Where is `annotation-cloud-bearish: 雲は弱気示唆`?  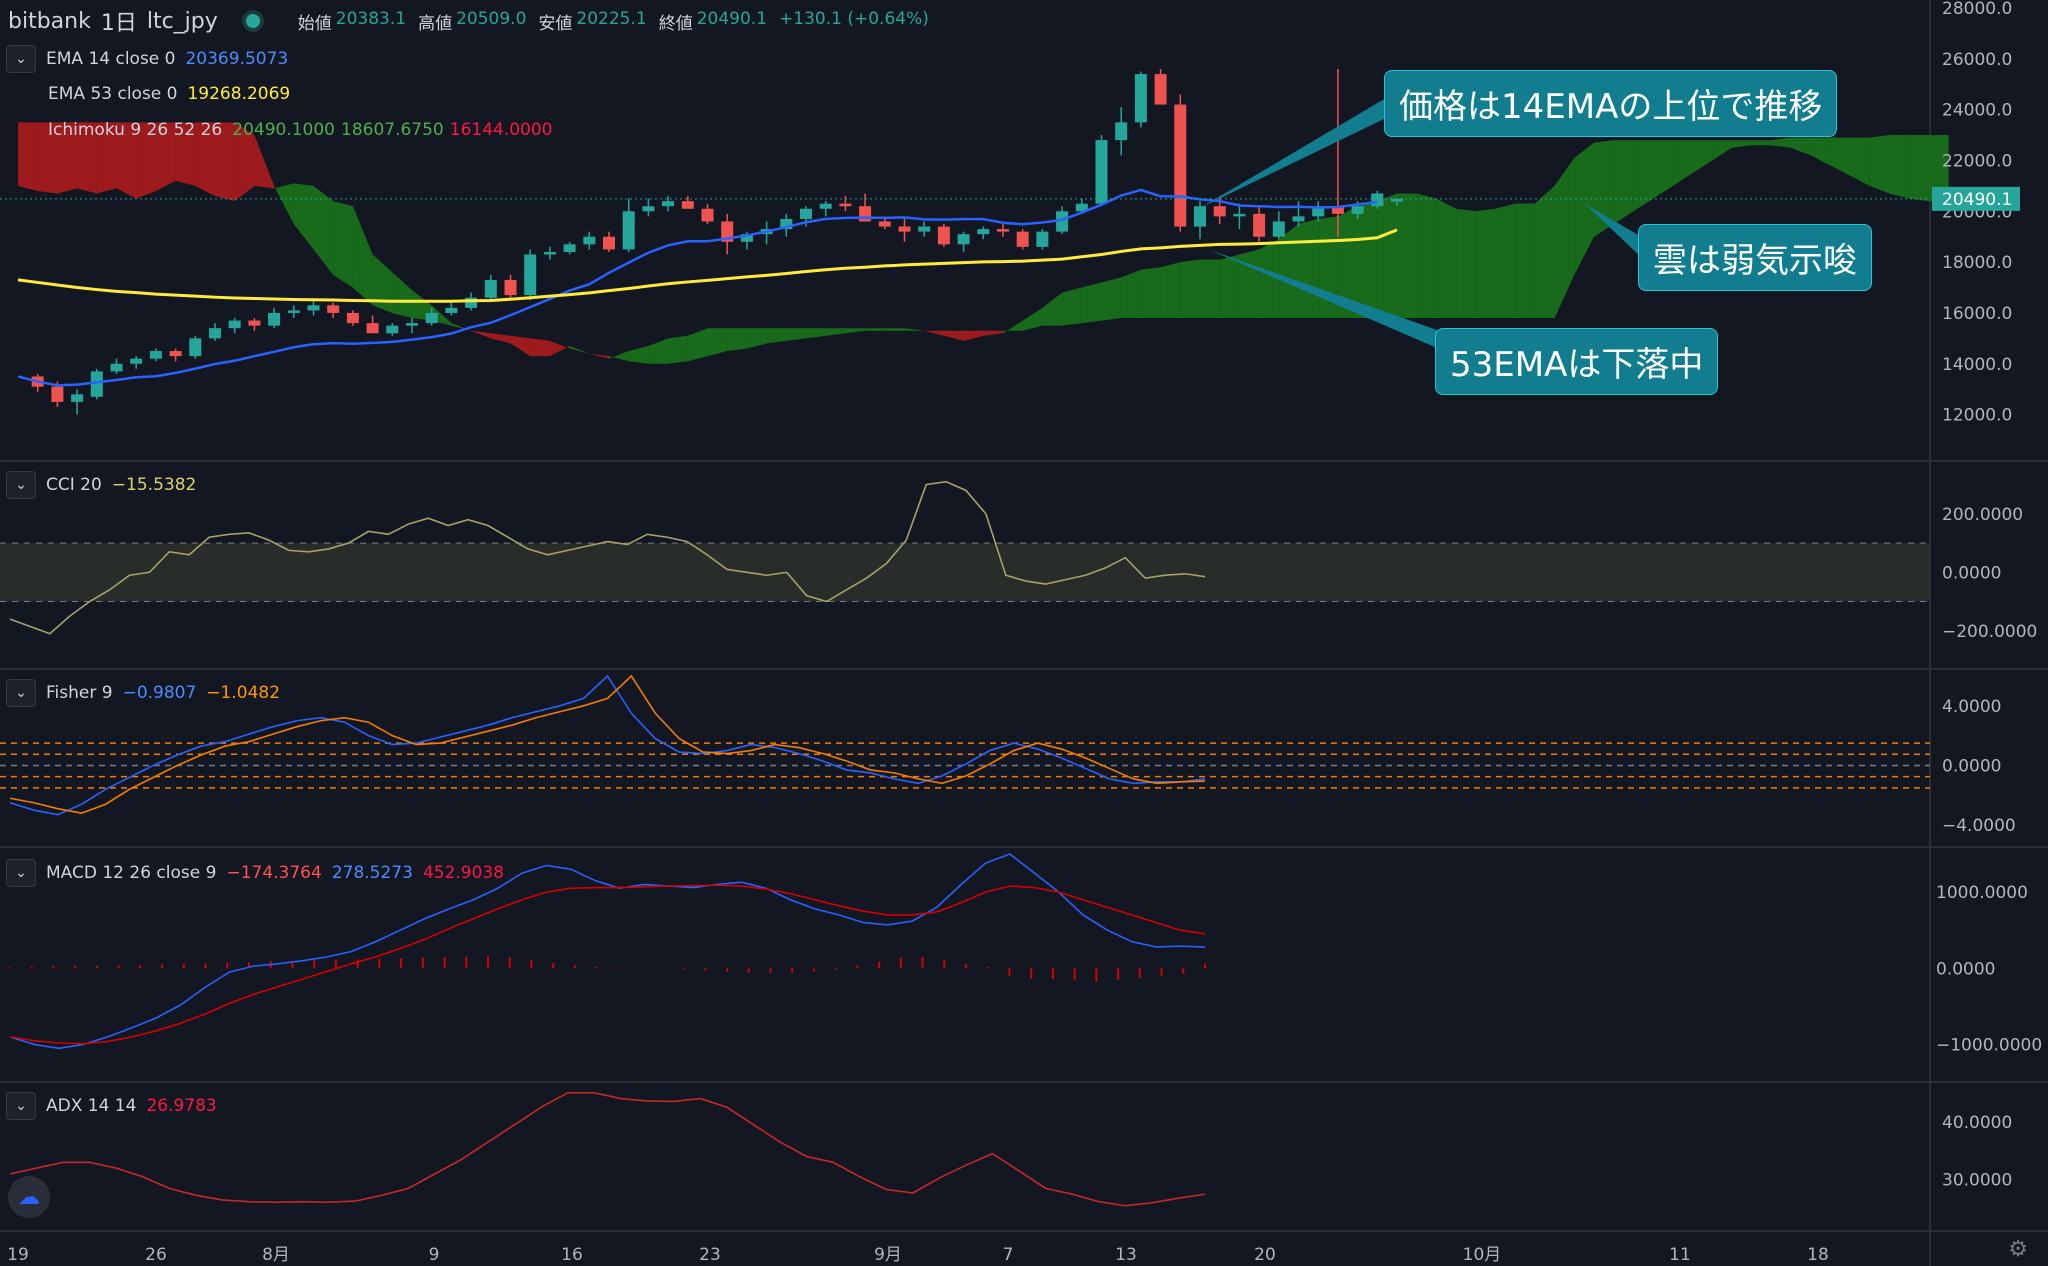 annotation-cloud-bearish: 雲は弱気示唆 is located at coordinates (1755, 257).